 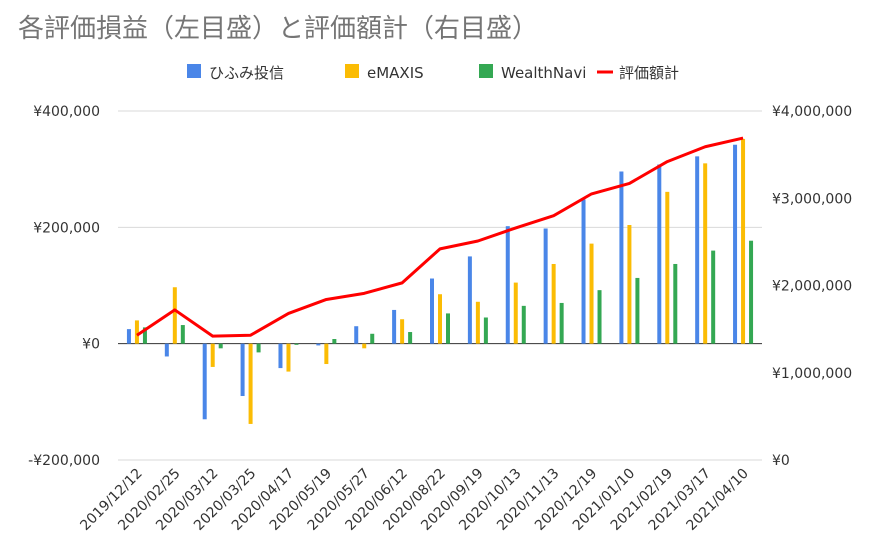 I want to click on legend-label: WealthNavi, so click(x=543, y=73).